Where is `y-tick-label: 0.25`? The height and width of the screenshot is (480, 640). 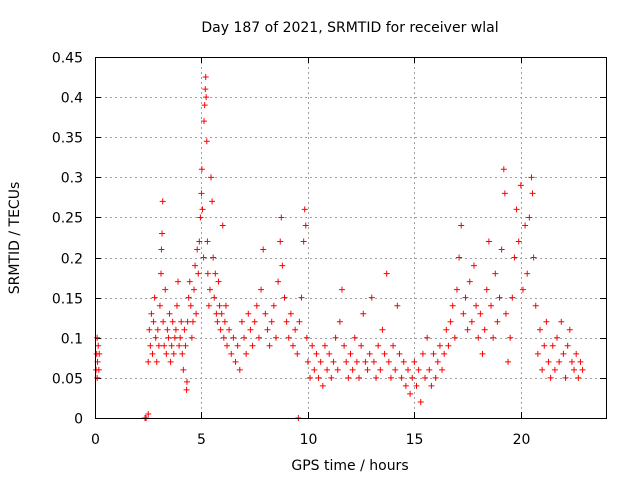
y-tick-label: 0.25 is located at coordinates (67, 219).